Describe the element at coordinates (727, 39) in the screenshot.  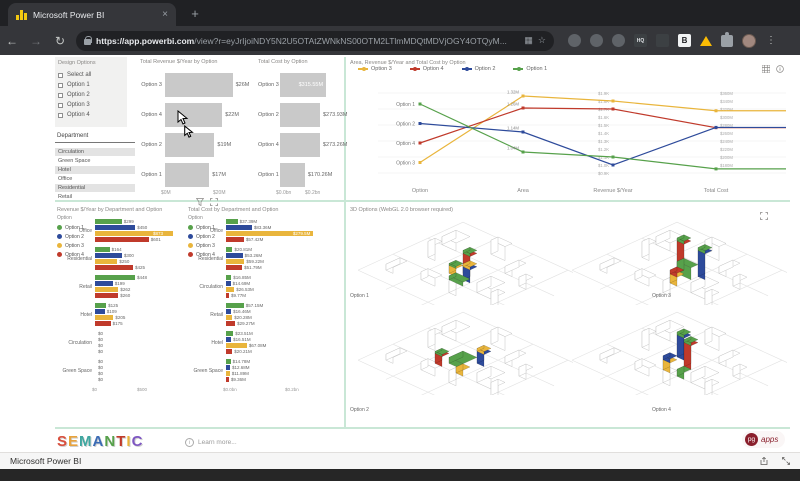
I see `extensions-puzzle-icon` at that location.